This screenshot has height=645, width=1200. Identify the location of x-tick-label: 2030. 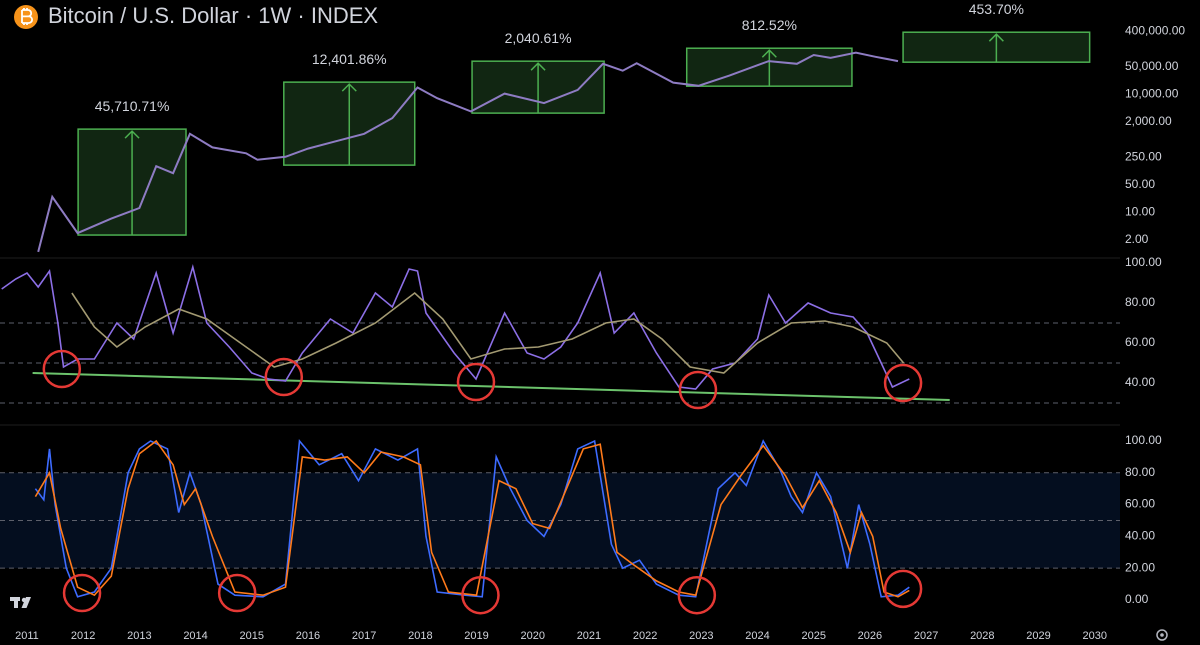
(1094, 636).